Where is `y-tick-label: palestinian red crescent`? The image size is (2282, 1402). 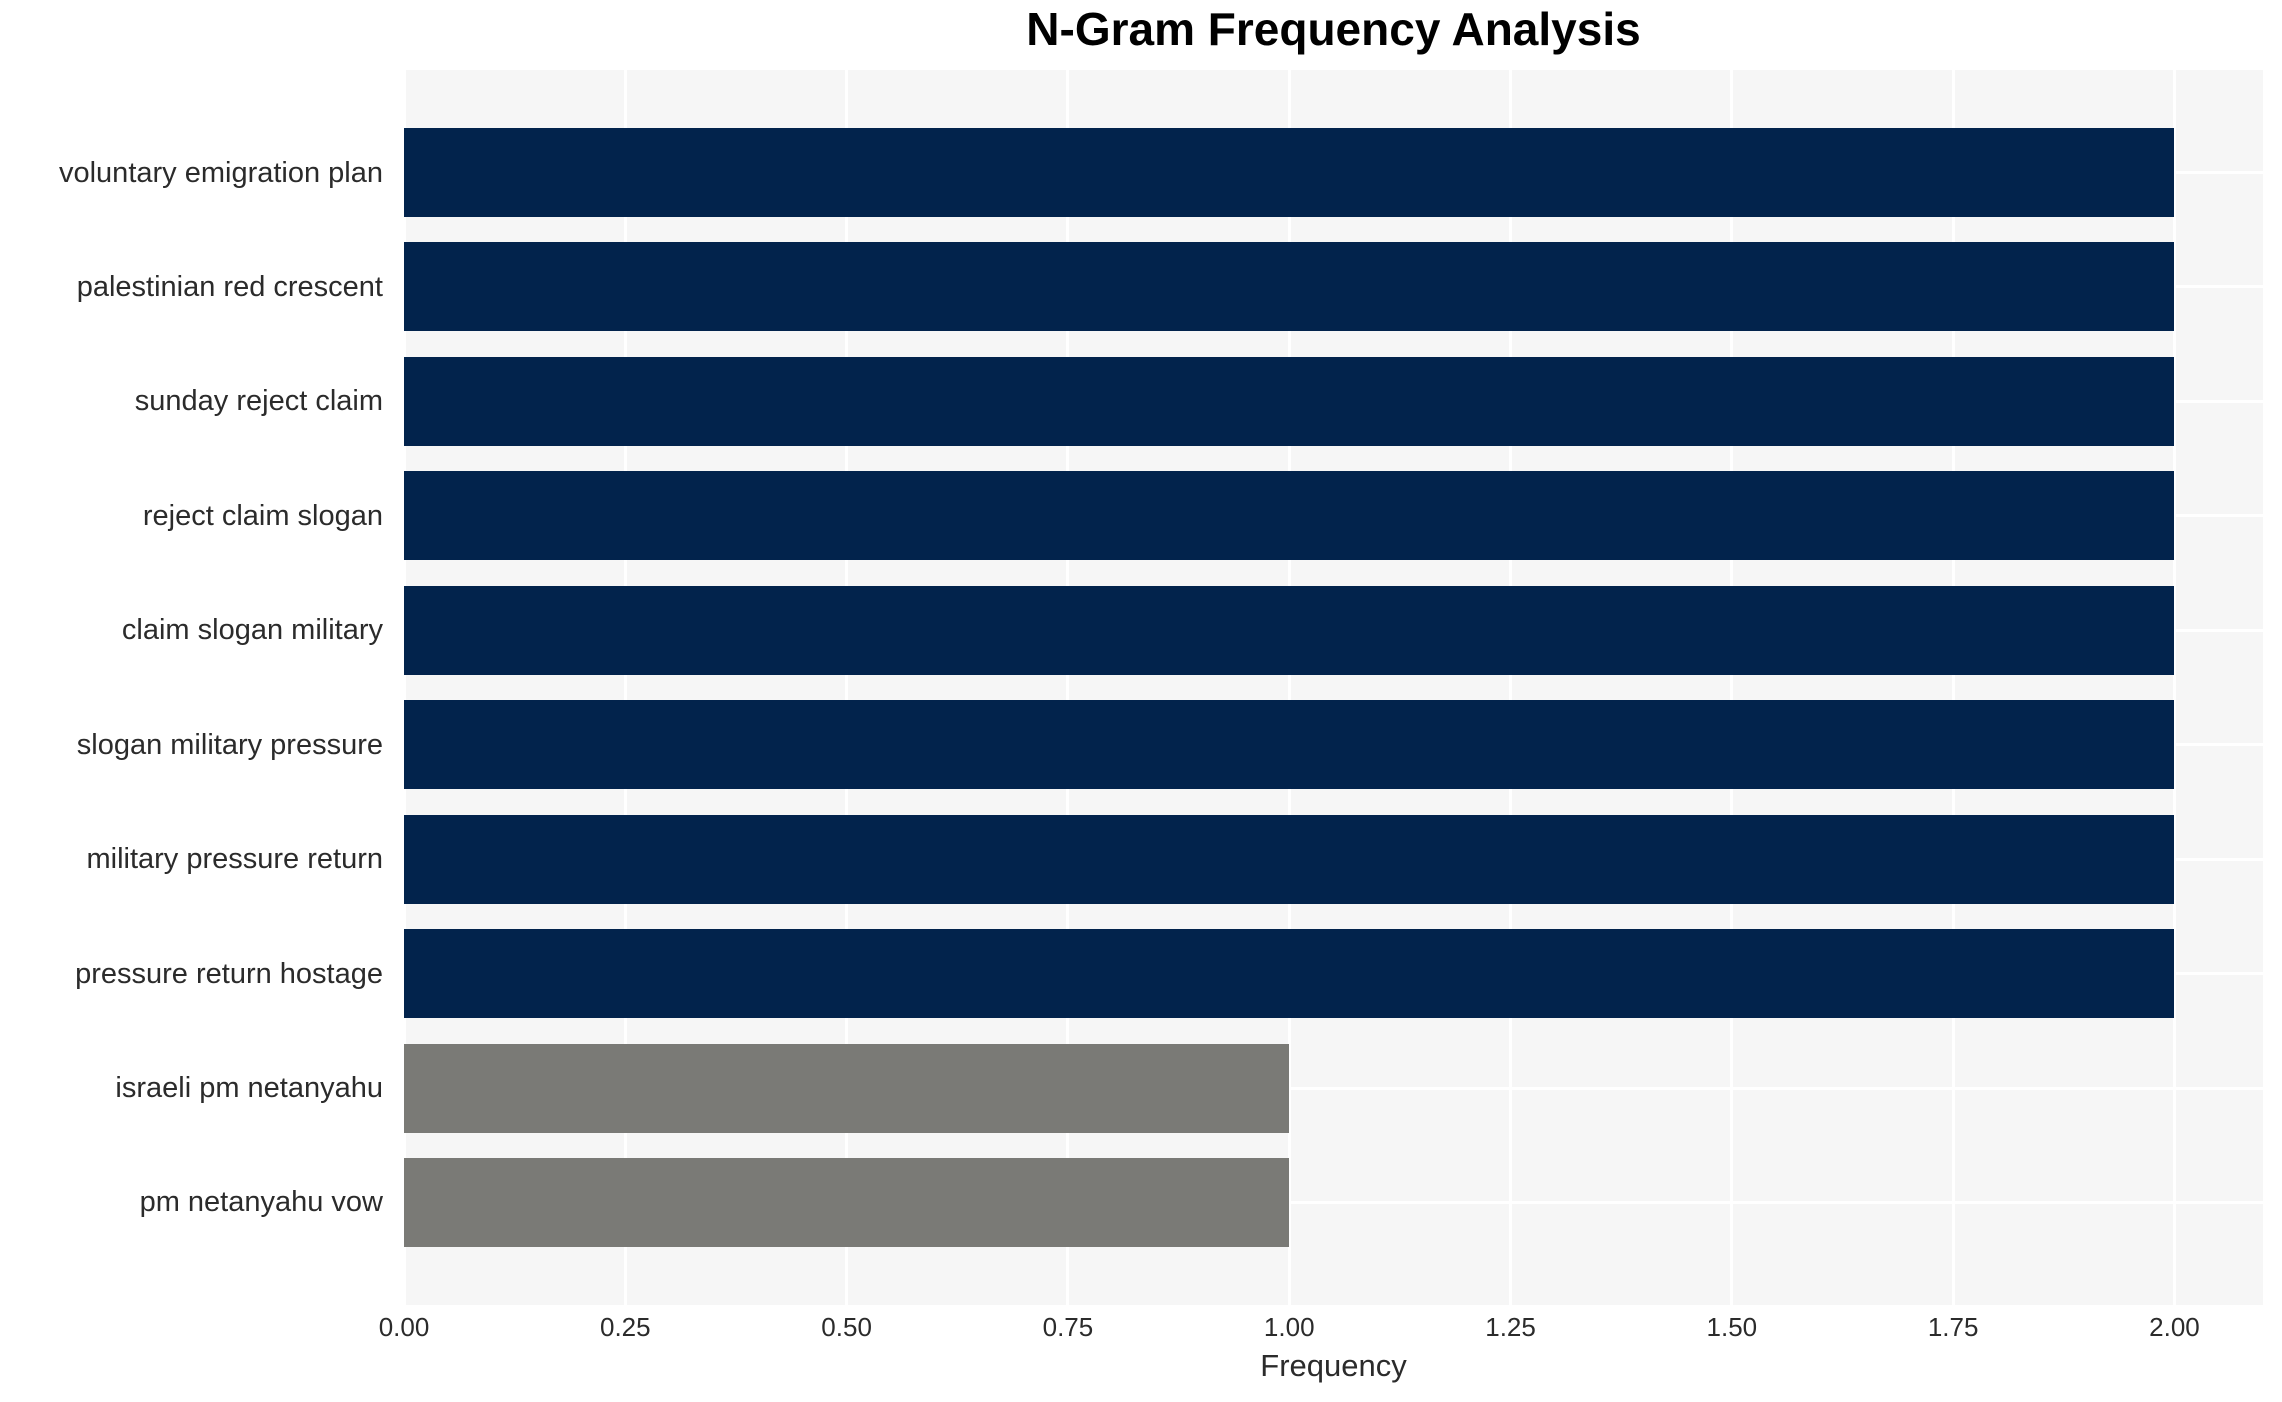
y-tick-label: palestinian red crescent is located at coordinates (229, 286).